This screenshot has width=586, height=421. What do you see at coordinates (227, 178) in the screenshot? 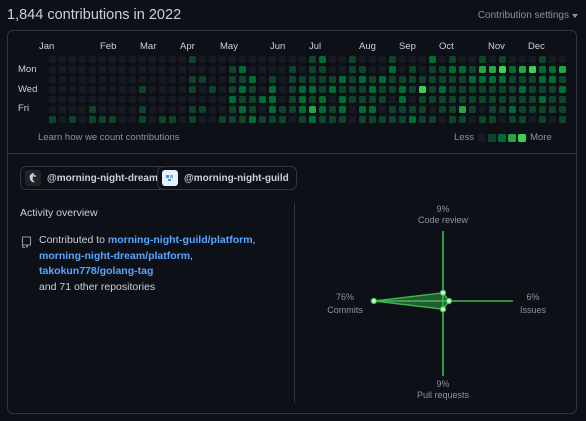
I see `org-filter-guild: @morning-night-guild` at bounding box center [227, 178].